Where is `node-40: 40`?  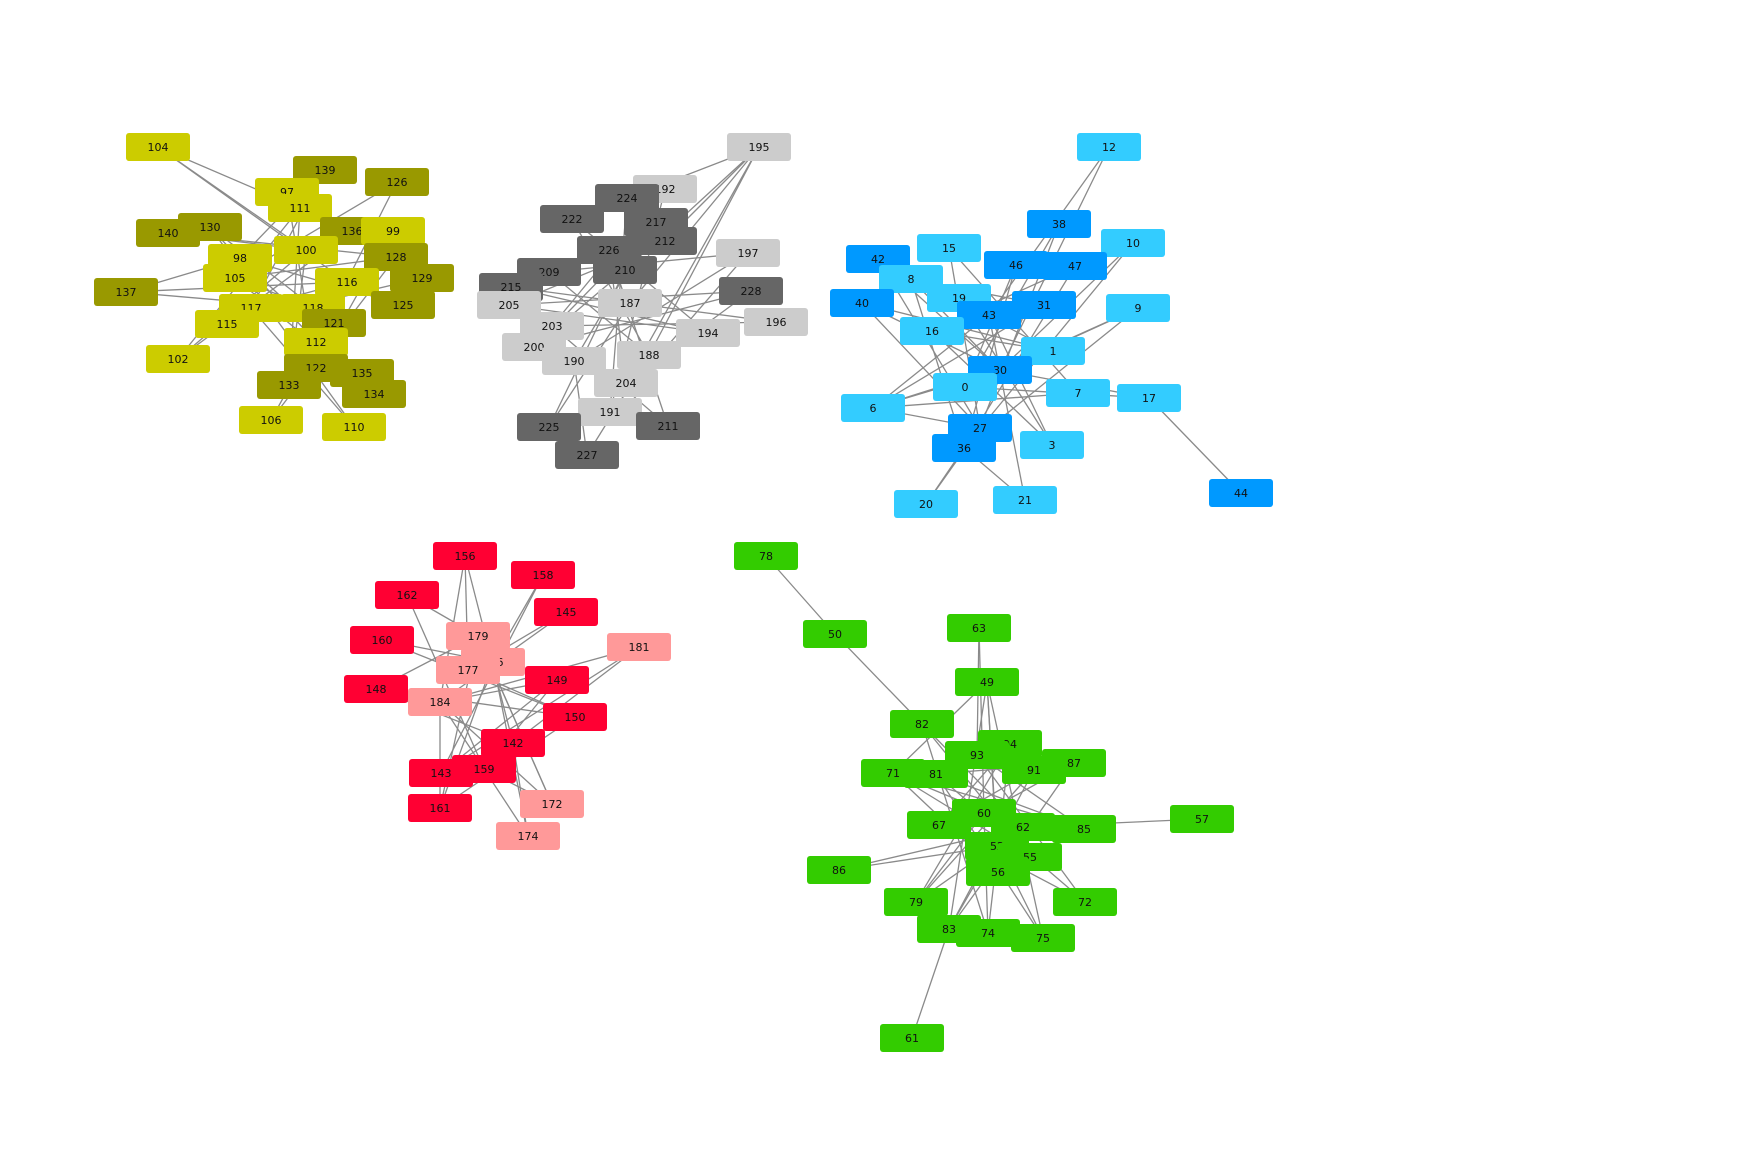
node-40: 40 is located at coordinates (862, 303).